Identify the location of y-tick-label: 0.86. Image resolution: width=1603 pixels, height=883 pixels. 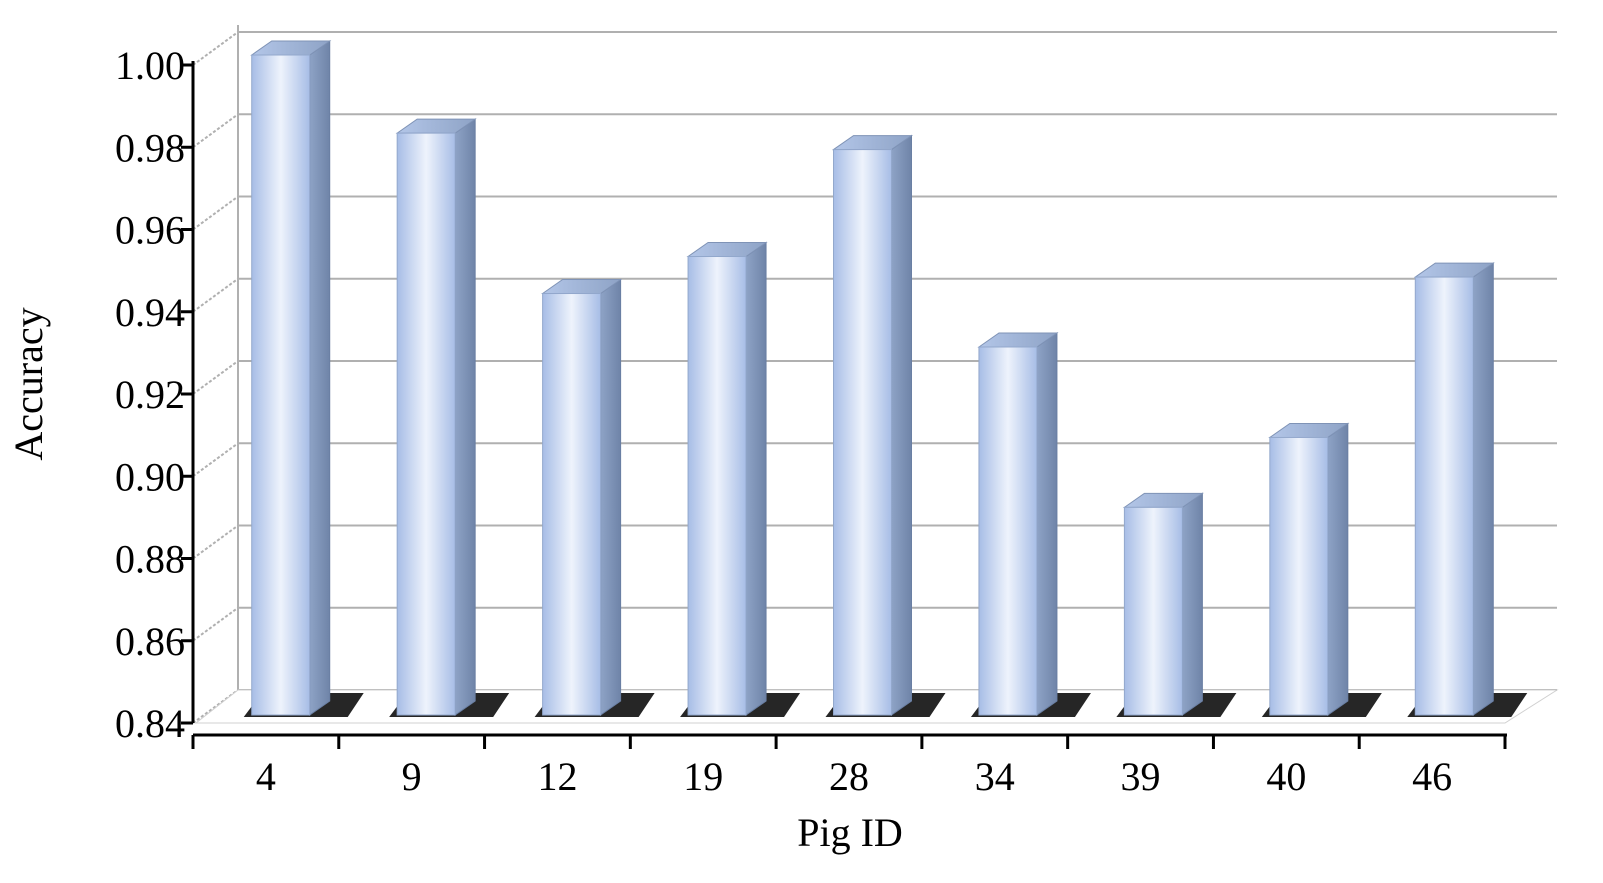
(150, 641).